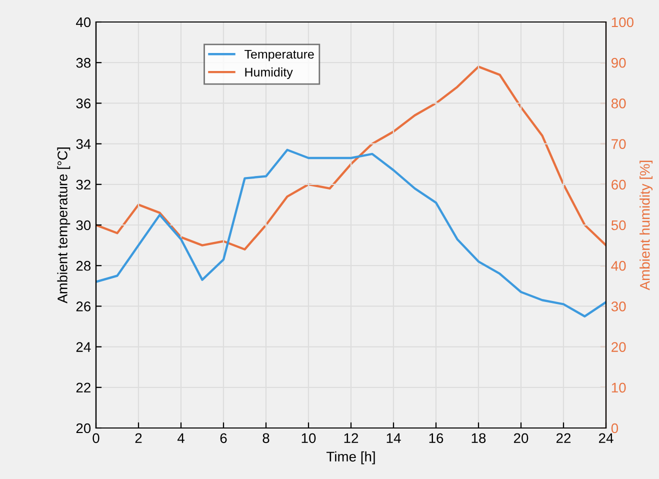 The image size is (659, 479). I want to click on x-tick-label: 2, so click(138, 438).